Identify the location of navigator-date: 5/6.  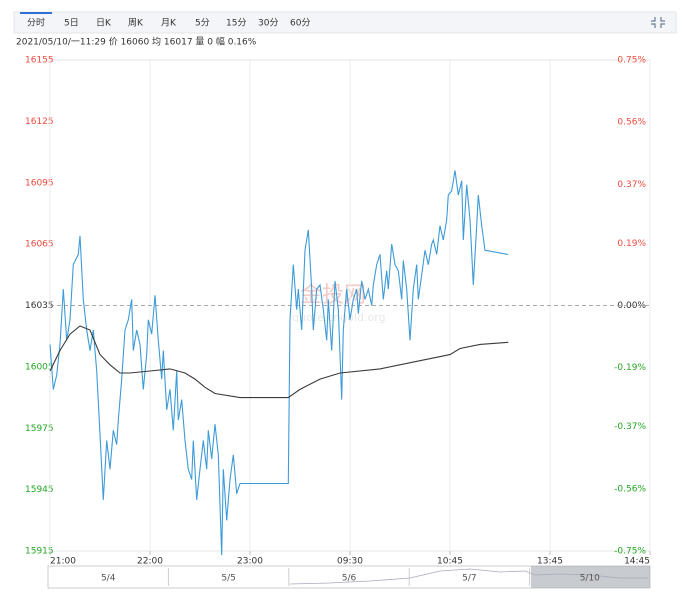
(349, 579).